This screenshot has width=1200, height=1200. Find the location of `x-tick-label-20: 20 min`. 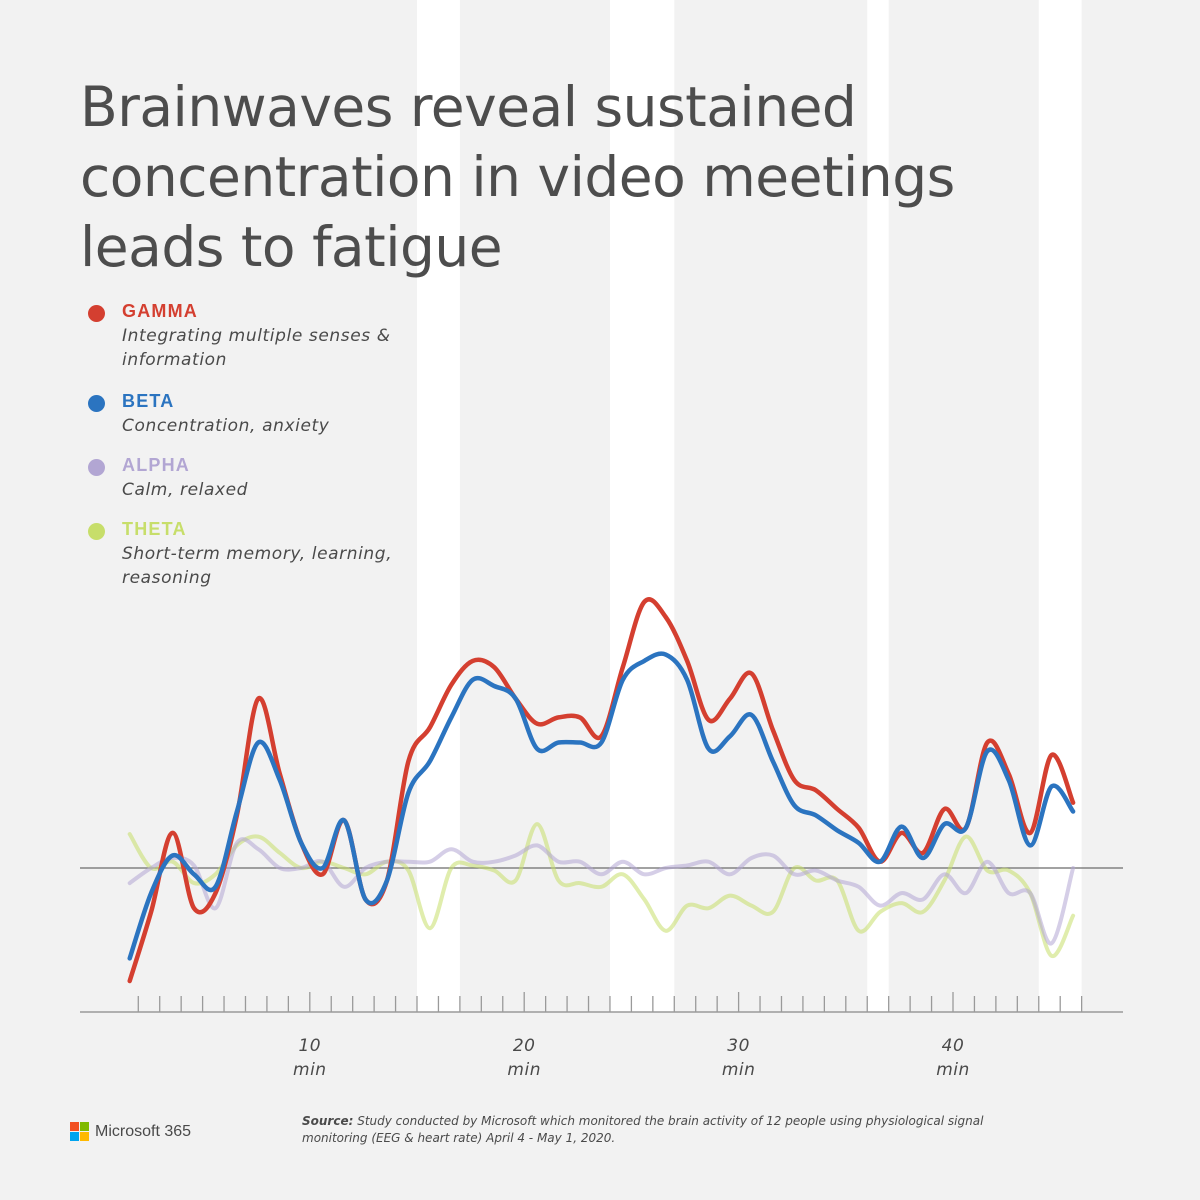

x-tick-label-20: 20 min is located at coordinates (524, 1058).